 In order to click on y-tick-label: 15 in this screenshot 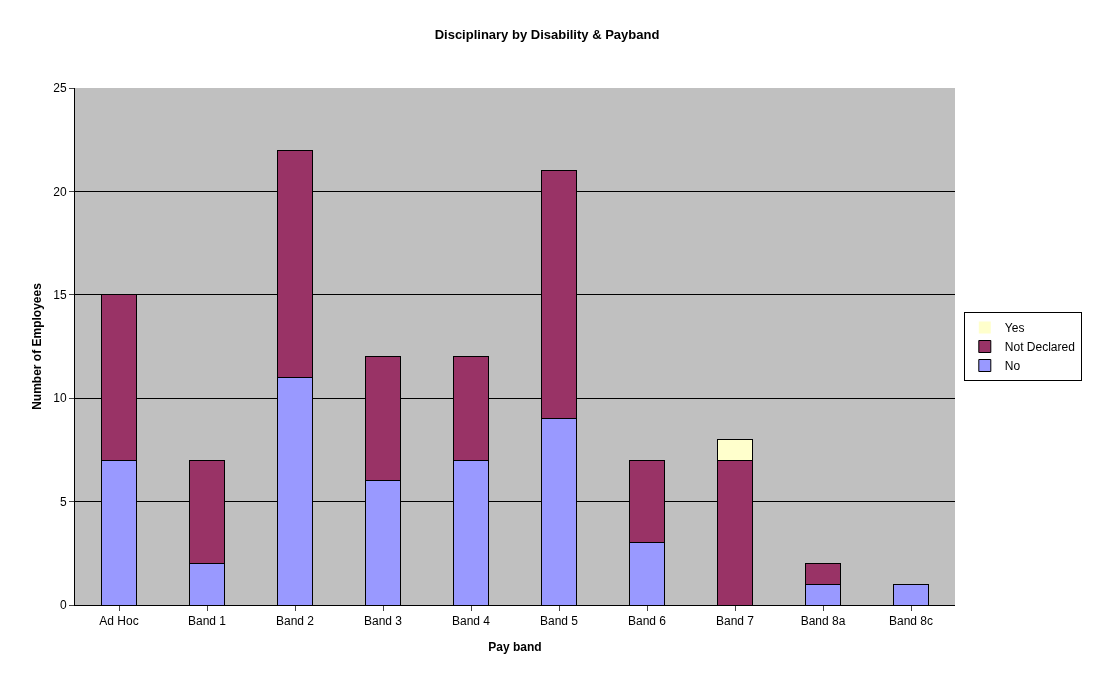, I will do `click(60, 295)`.